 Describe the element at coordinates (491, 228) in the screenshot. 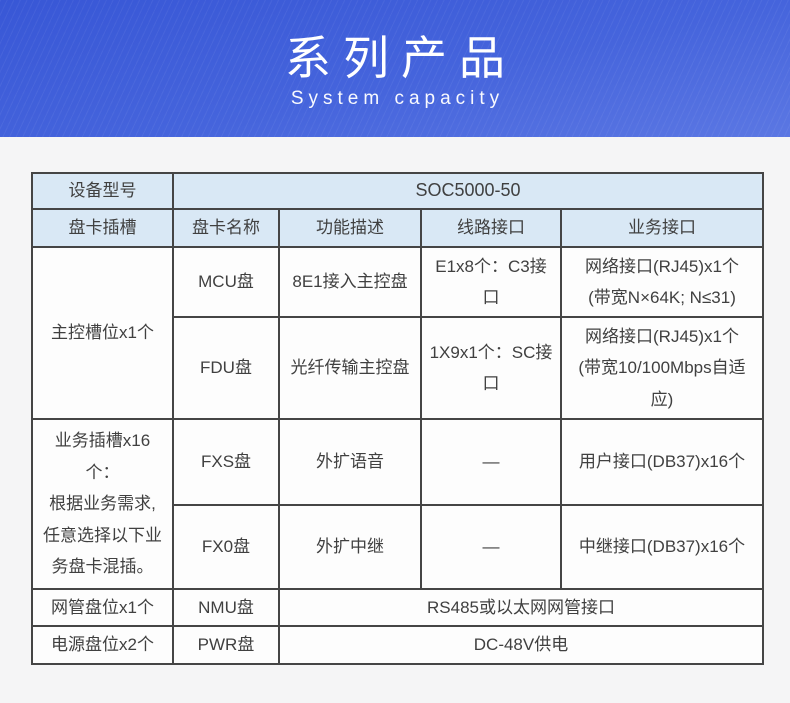

I see `col-header-line-interface: 线路接口` at that location.